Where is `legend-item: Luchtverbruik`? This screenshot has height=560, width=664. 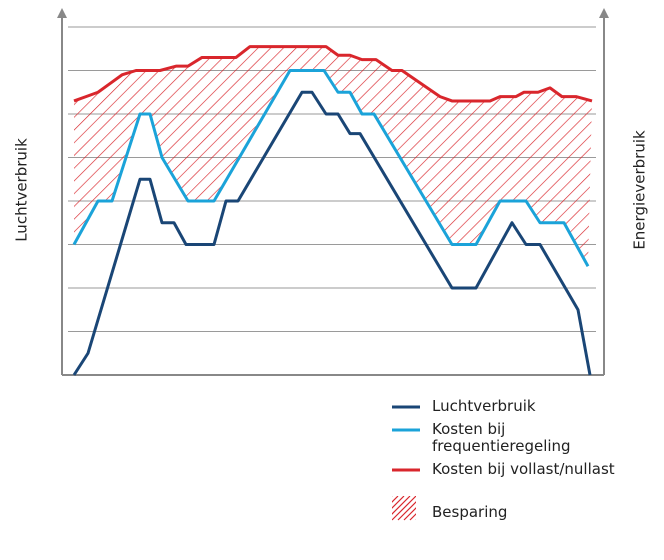 legend-item: Luchtverbruik is located at coordinates (523, 406).